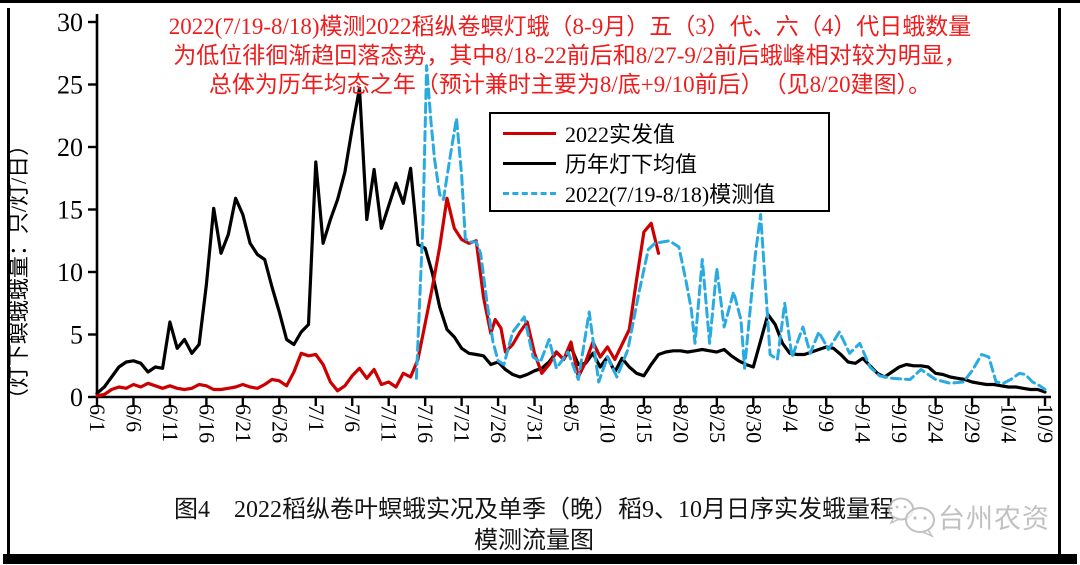  Describe the element at coordinates (18, 272) in the screenshot. I see `svg-text: （灯下螟蛾蛾量：只/灯/日）` at that location.